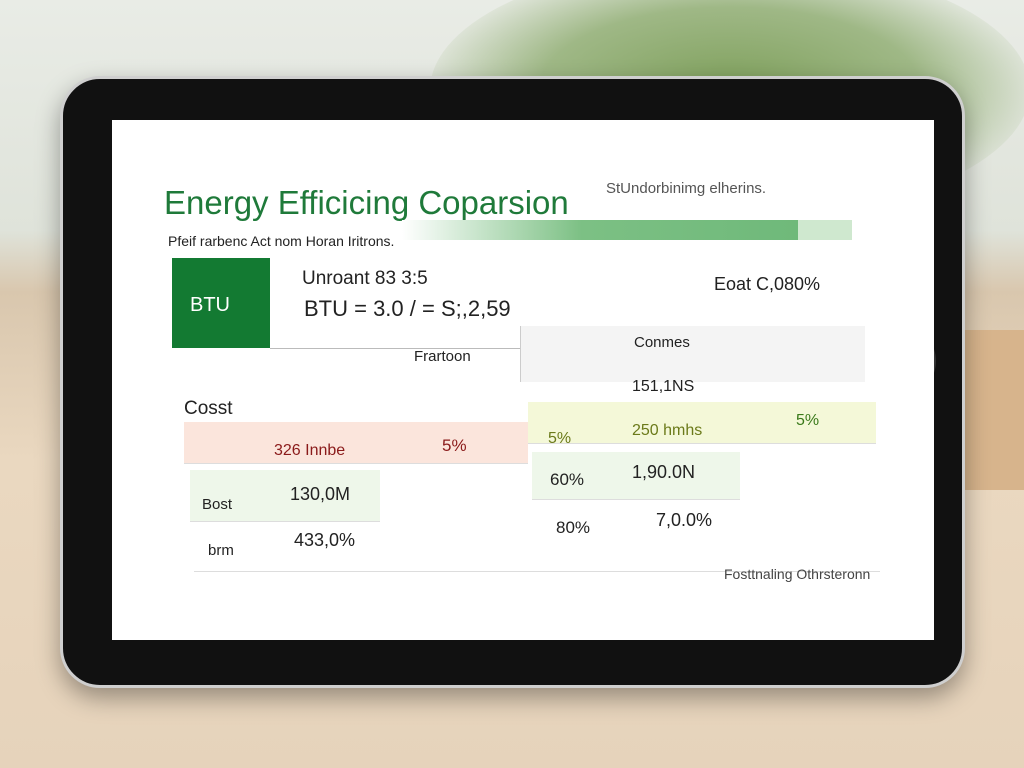 This screenshot has height=768, width=1024. Describe the element at coordinates (320, 494) in the screenshot. I see `cell: 130,0M` at that location.